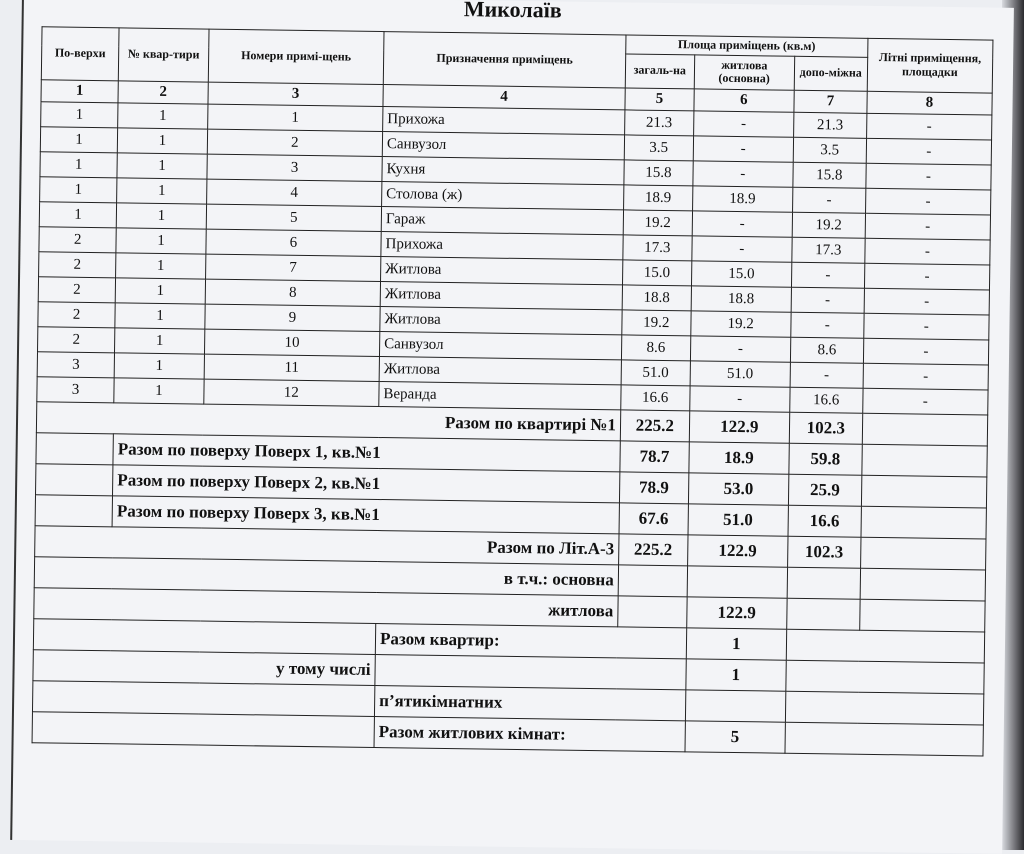  Describe the element at coordinates (741, 274) in the screenshot. I see `living-area-cell: 15.0` at that location.